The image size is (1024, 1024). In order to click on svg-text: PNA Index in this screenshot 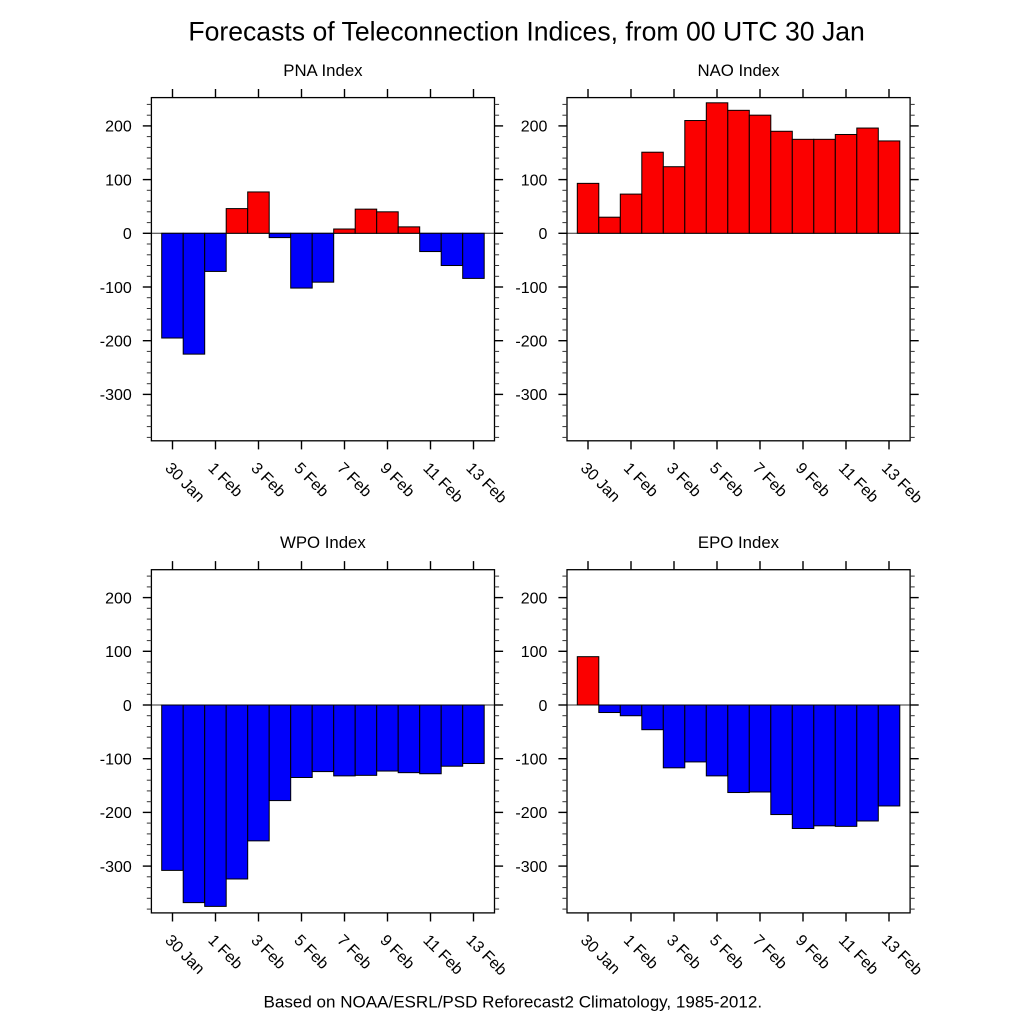, I will do `click(323, 70)`.